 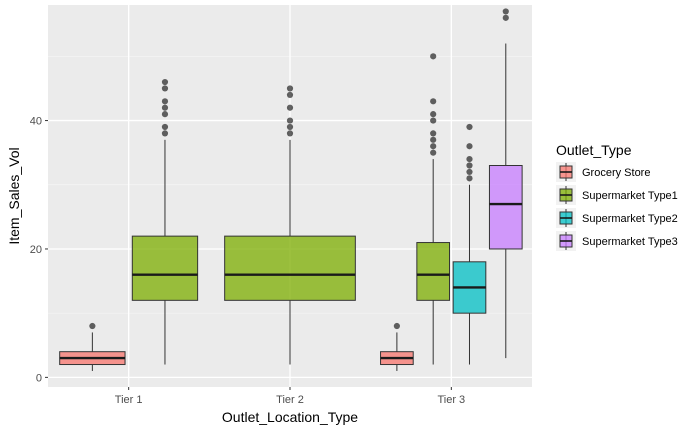 I want to click on box-tier-3-grocery-store, so click(x=397, y=346).